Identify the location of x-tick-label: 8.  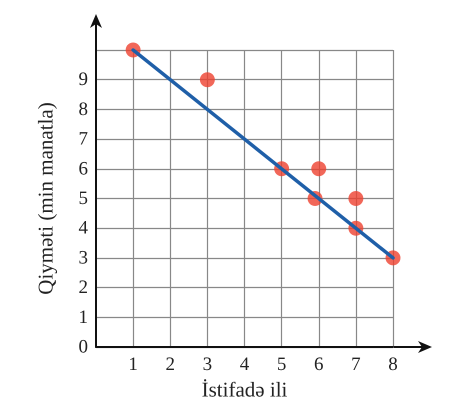
(393, 364).